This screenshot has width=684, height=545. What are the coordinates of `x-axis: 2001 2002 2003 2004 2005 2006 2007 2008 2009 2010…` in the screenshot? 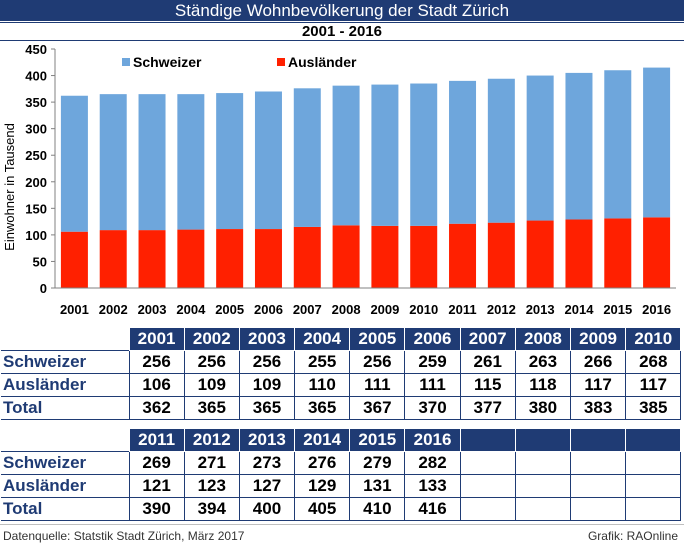 It's located at (365, 302).